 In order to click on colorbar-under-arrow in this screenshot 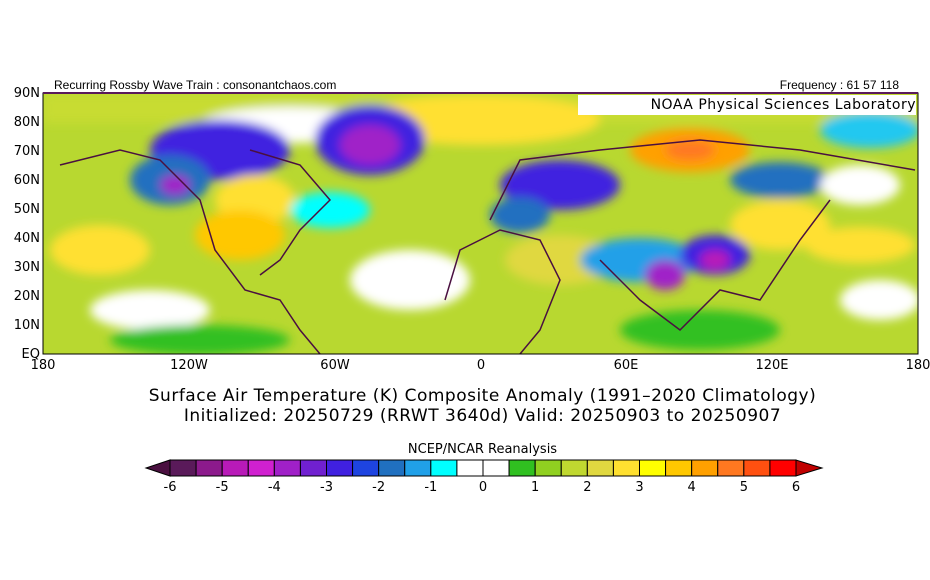, I will do `click(157, 468)`.